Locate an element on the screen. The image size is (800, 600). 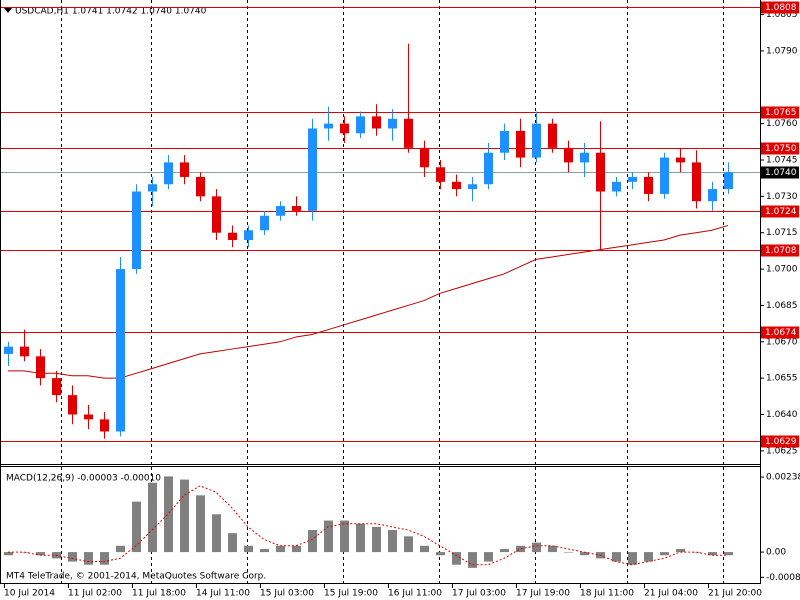
level-label: 1.0808 is located at coordinates (781, 8).